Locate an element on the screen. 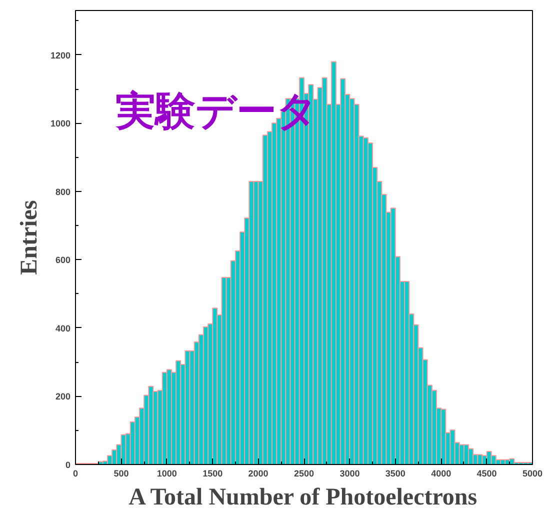  y-tick-label: 200 is located at coordinates (63, 397).